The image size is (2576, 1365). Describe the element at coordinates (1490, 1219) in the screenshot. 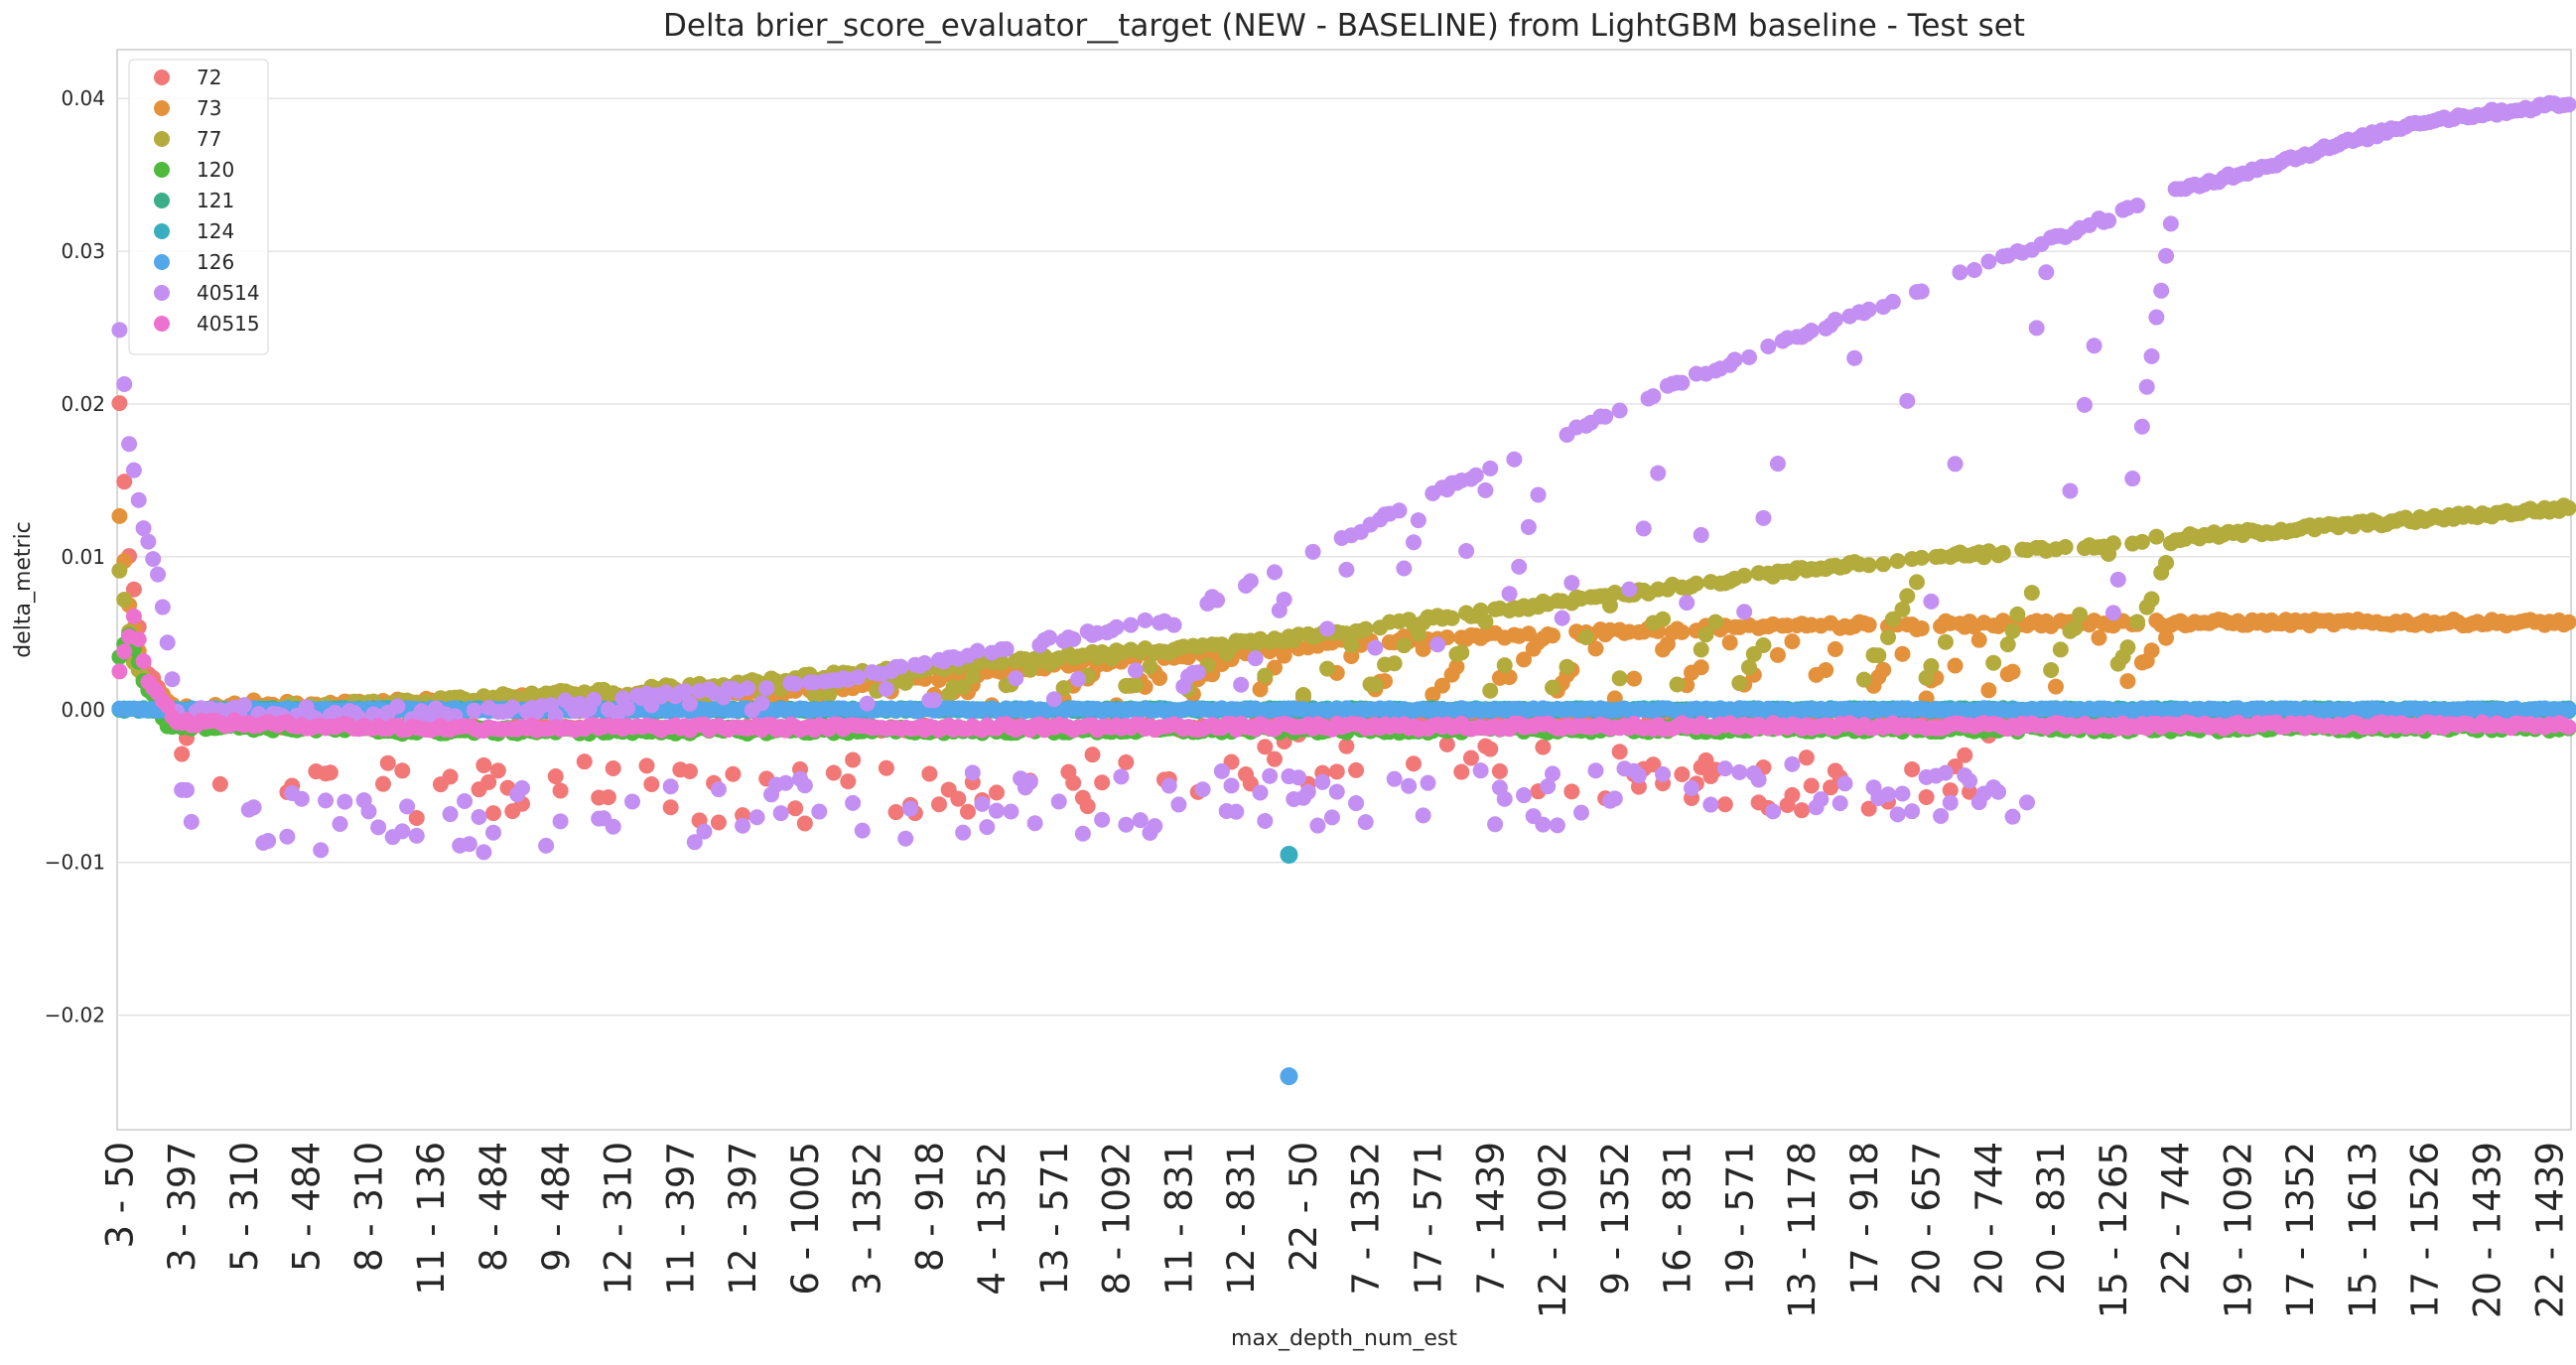

I see `x-tick-label: 7 - 1439` at that location.